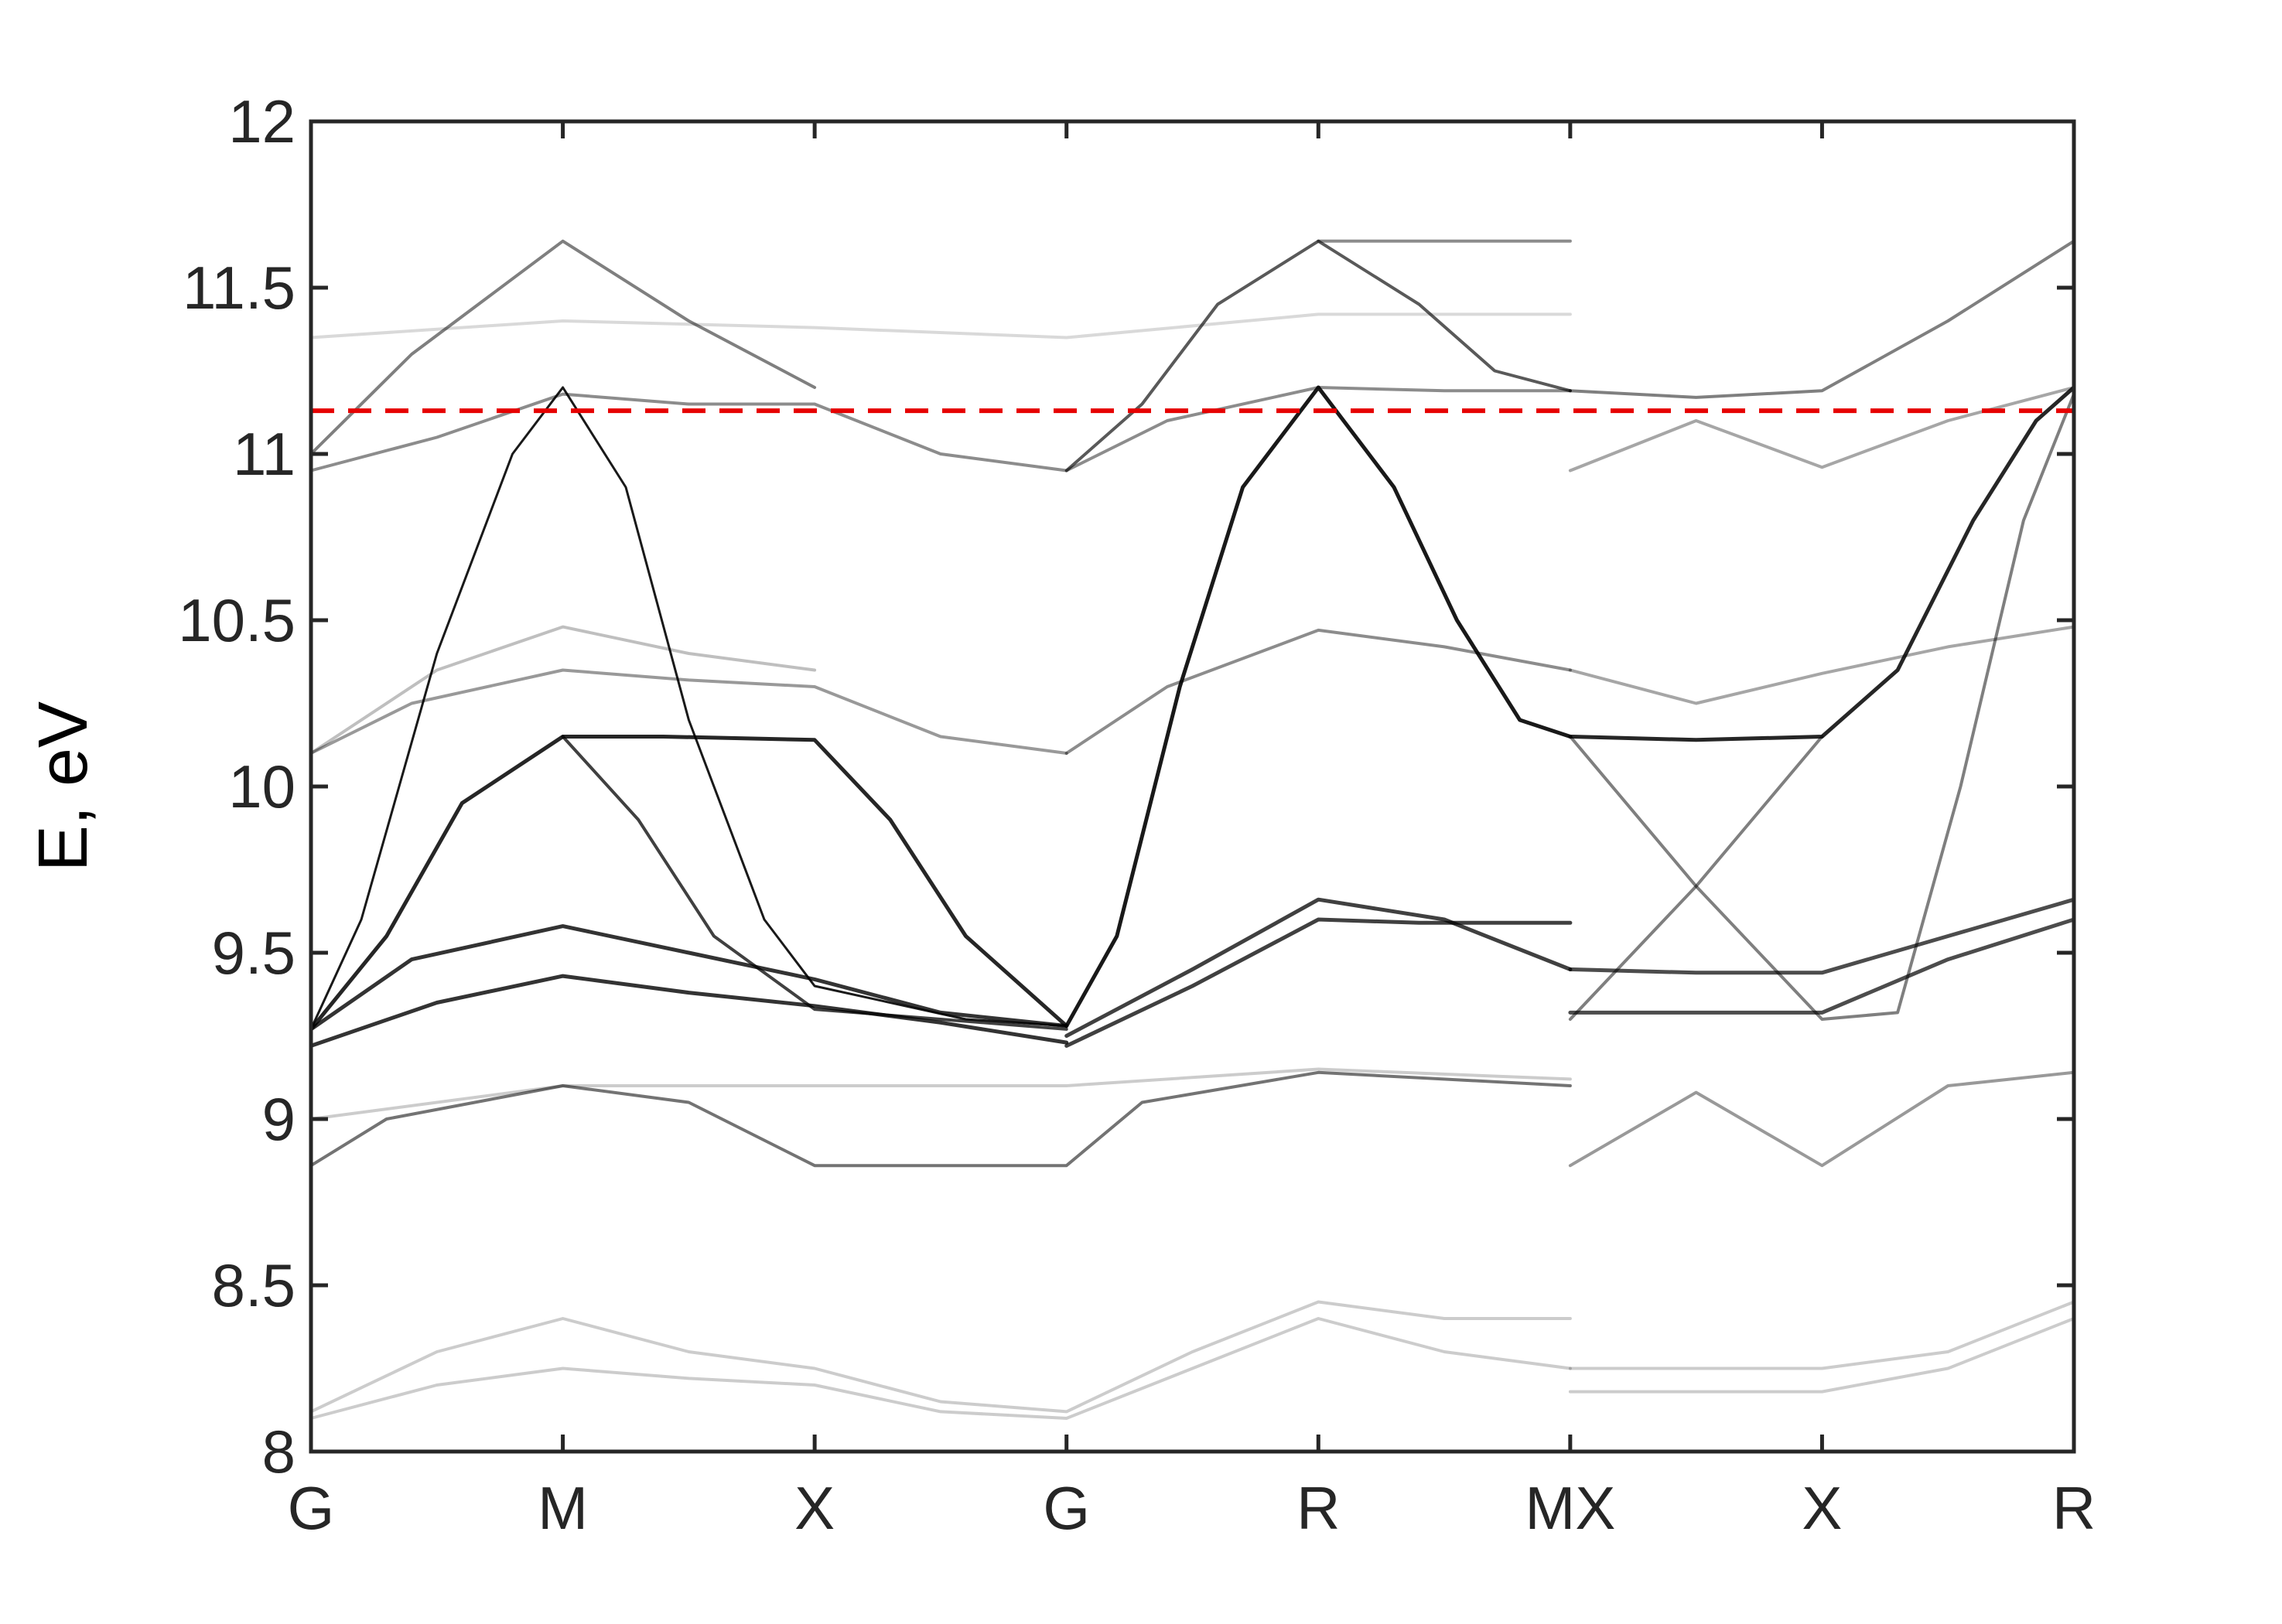  Describe the element at coordinates (278, 1452) in the screenshot. I see `y-tick-label: 8` at that location.